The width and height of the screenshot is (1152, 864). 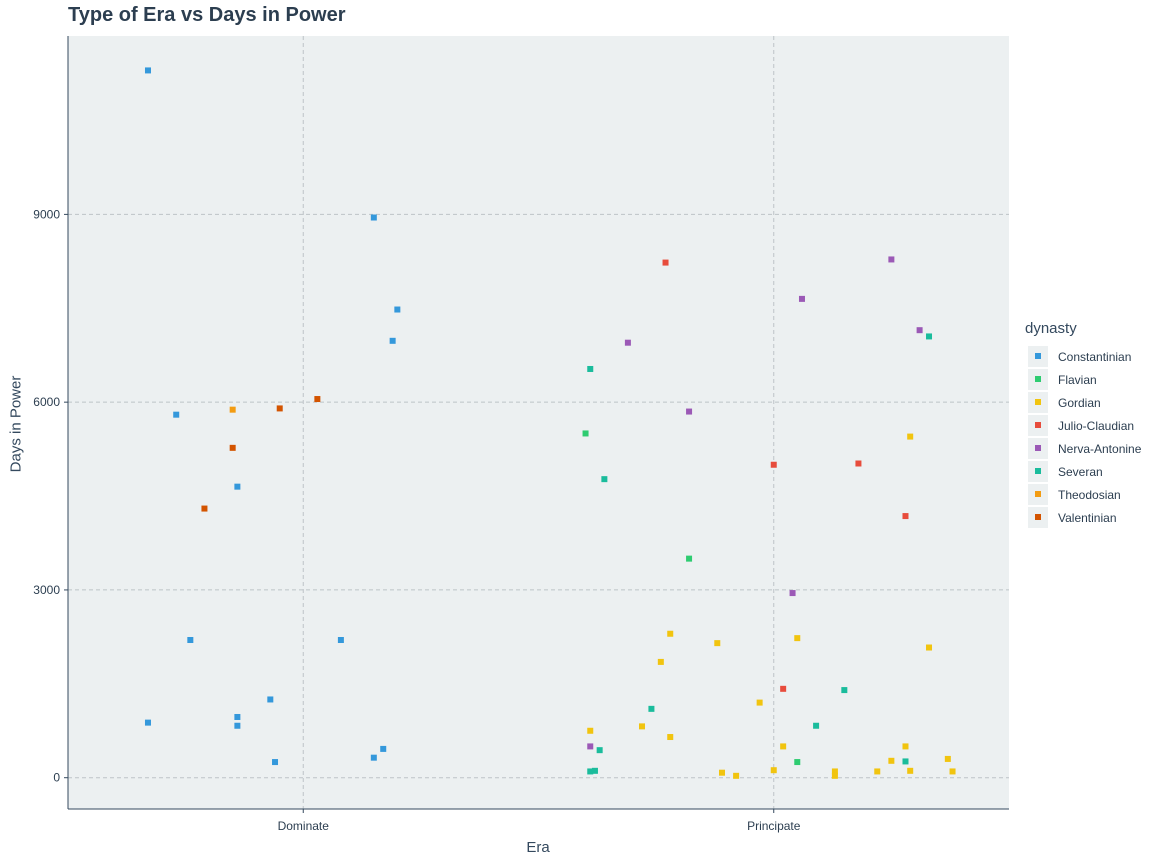 I want to click on legend-item: Theodosian, so click(x=1083, y=494).